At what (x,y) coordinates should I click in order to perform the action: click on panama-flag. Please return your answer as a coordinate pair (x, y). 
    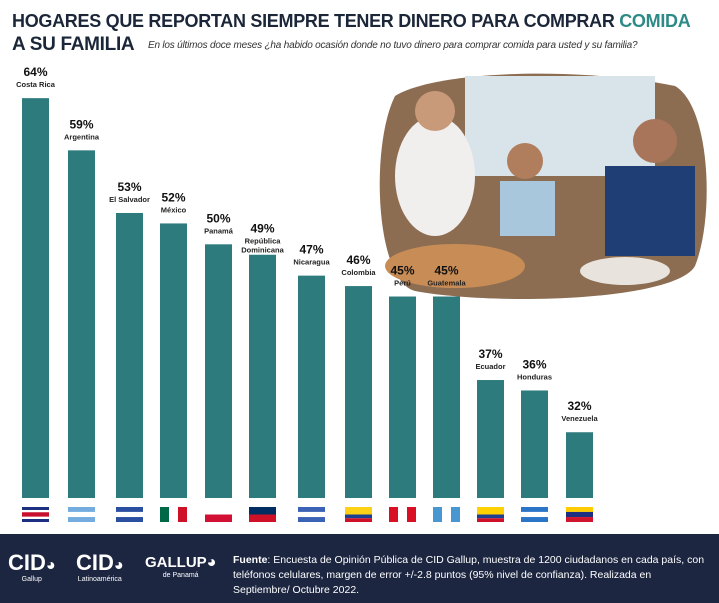
    Looking at the image, I should click on (218, 511).